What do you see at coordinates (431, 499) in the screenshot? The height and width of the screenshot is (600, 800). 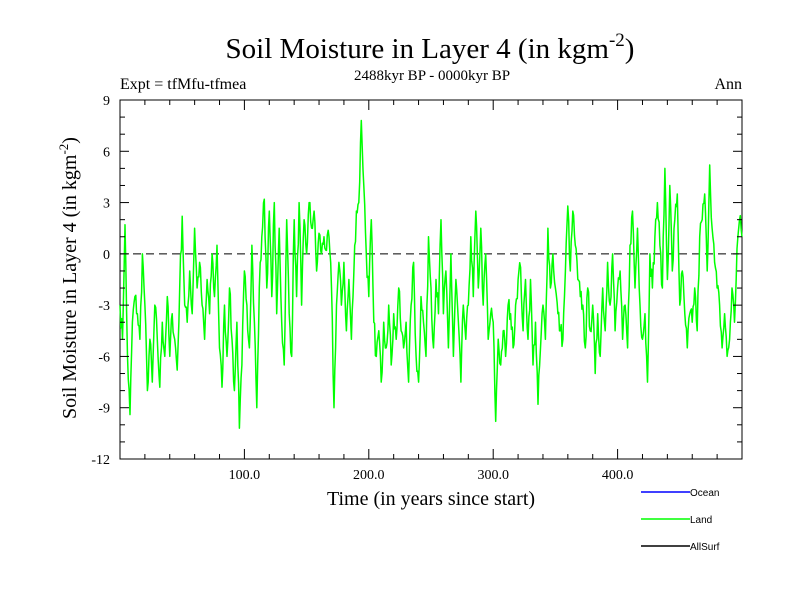 I see `x-axis-label: Time (in years since start)` at bounding box center [431, 499].